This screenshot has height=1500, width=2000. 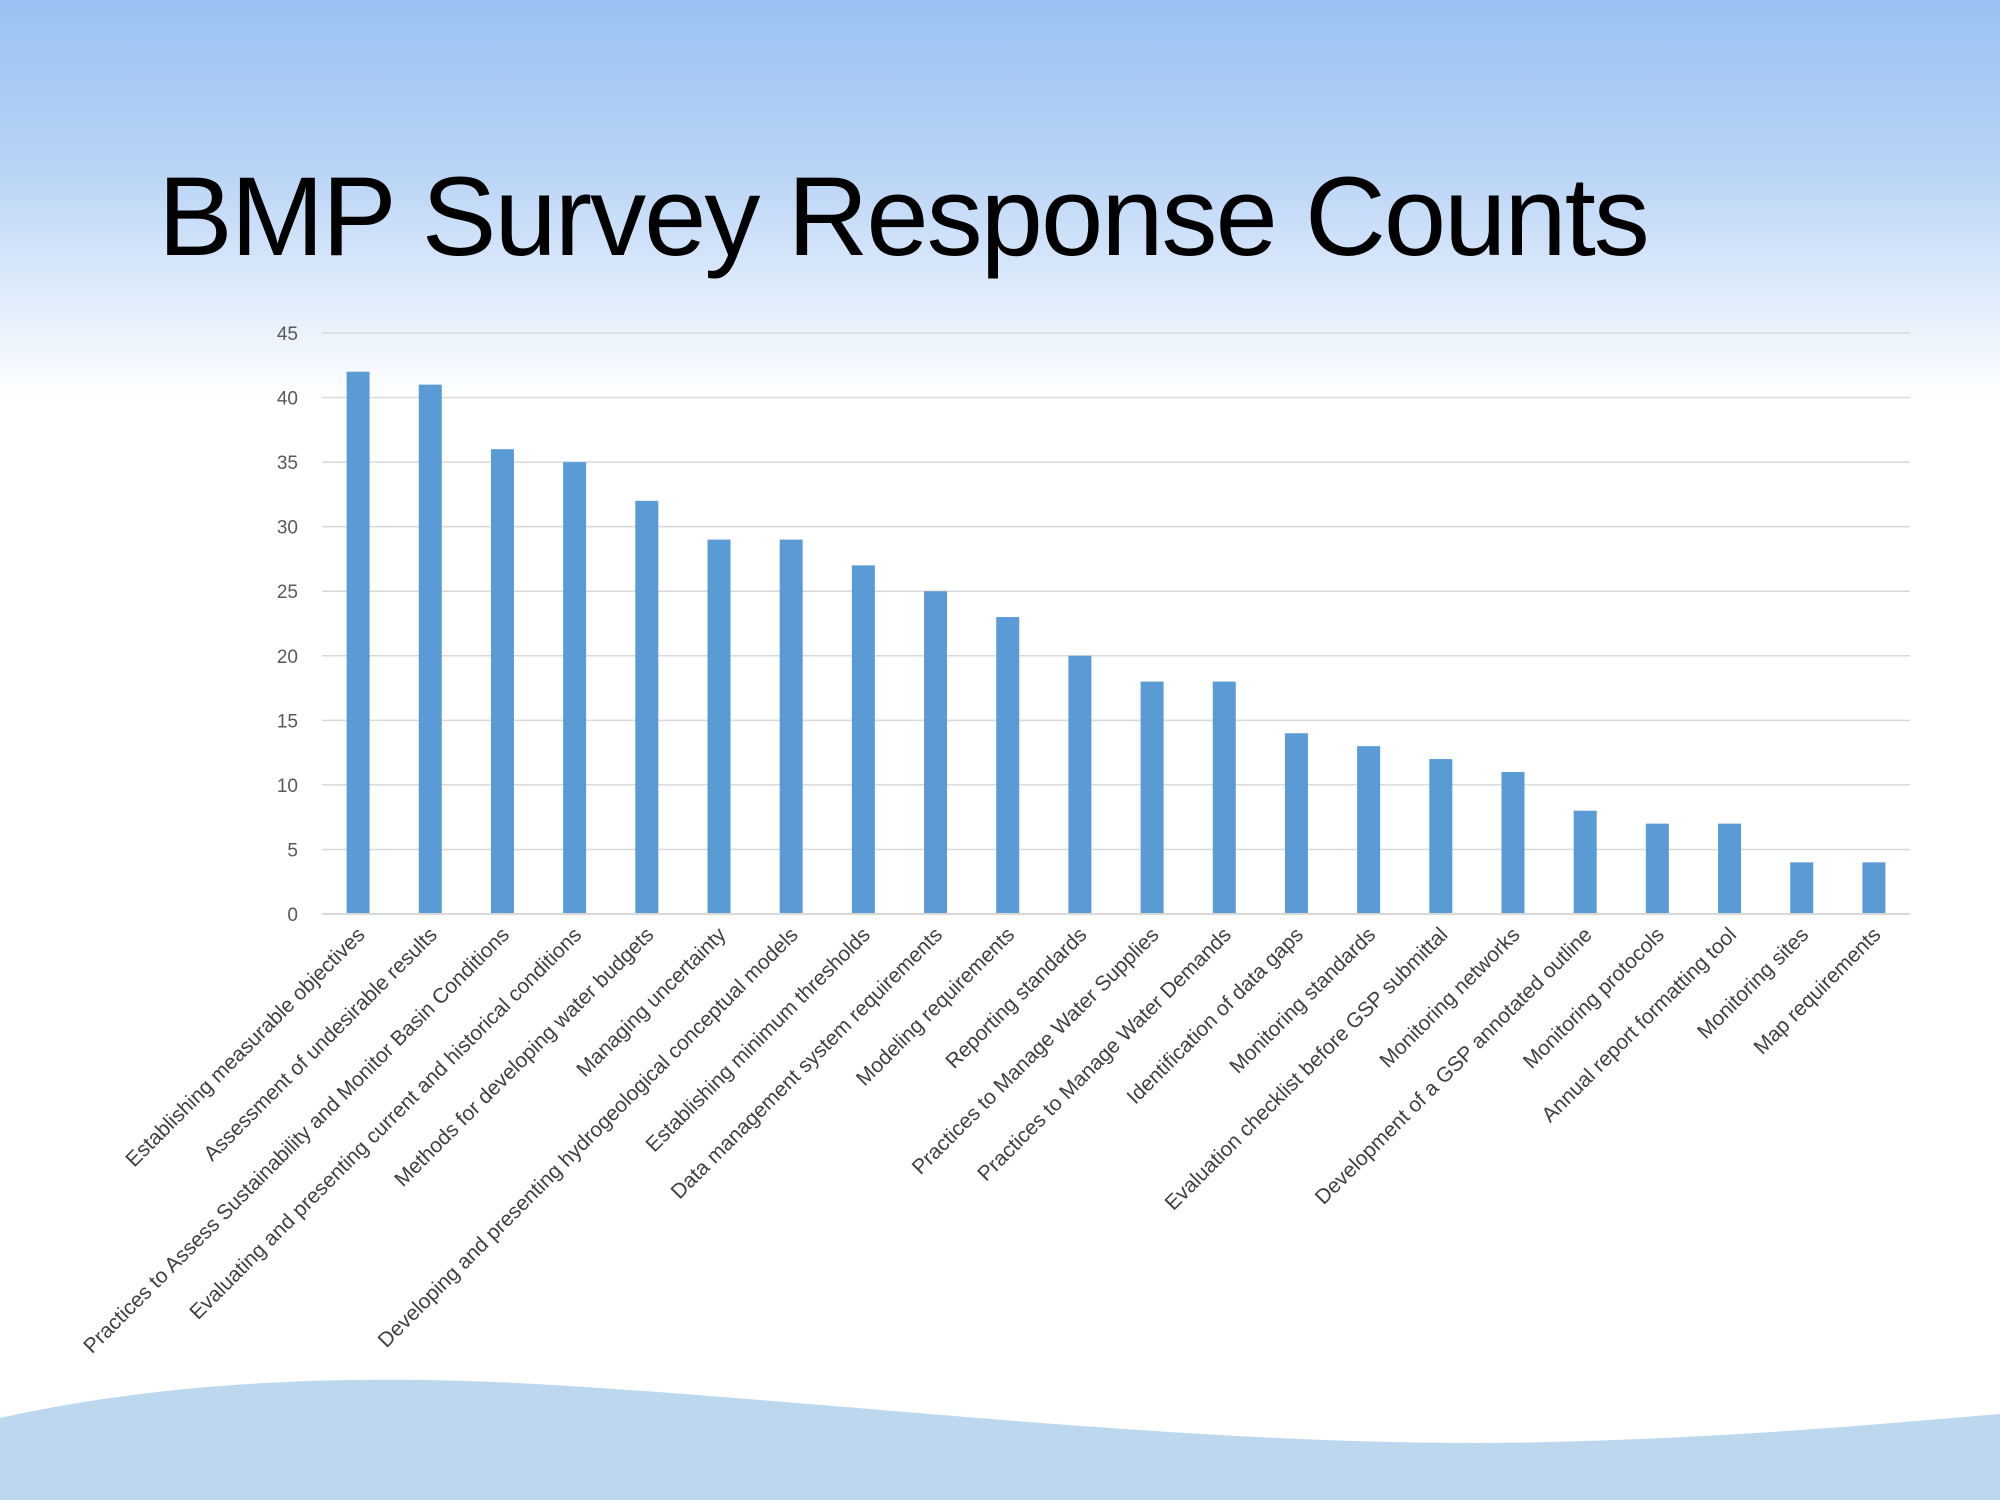 I want to click on y-tick-label: 40, so click(x=287, y=399).